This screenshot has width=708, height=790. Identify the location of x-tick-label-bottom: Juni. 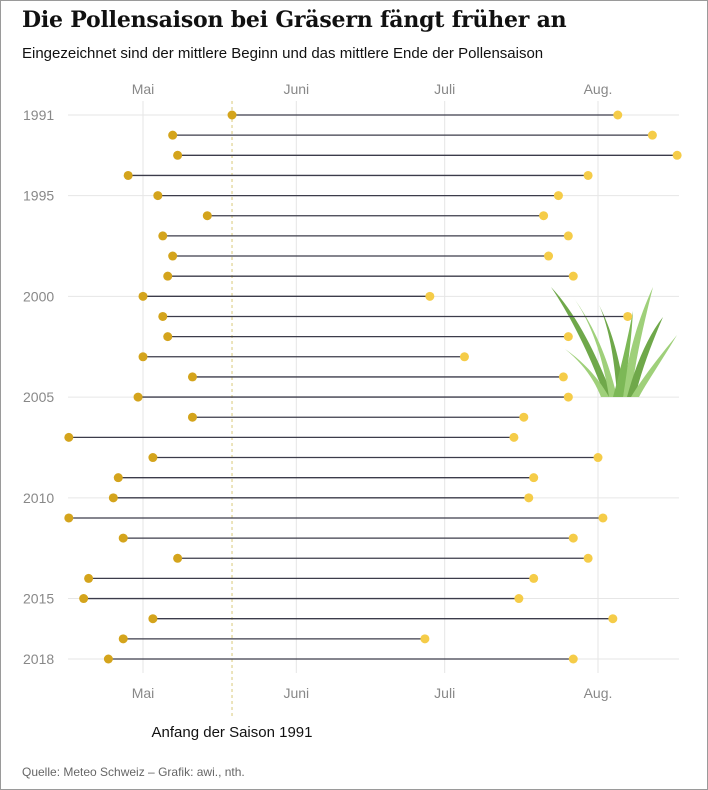
(296, 693).